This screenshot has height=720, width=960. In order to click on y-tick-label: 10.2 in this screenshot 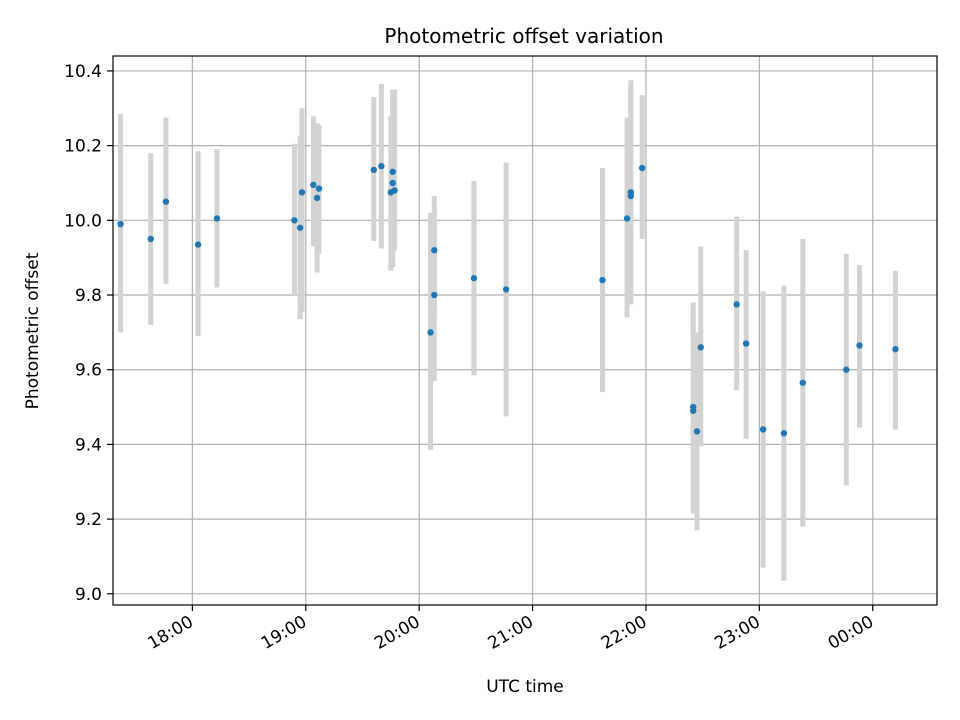, I will do `click(83, 147)`.